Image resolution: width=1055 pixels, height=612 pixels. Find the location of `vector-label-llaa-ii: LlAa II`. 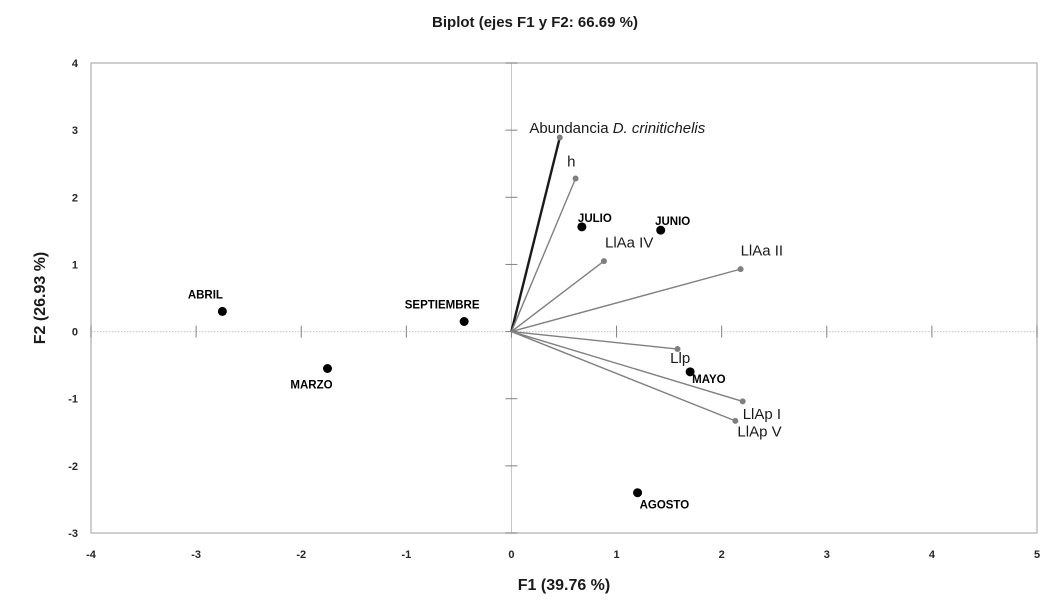

vector-label-llaa-ii: LlAa II is located at coordinates (762, 251).